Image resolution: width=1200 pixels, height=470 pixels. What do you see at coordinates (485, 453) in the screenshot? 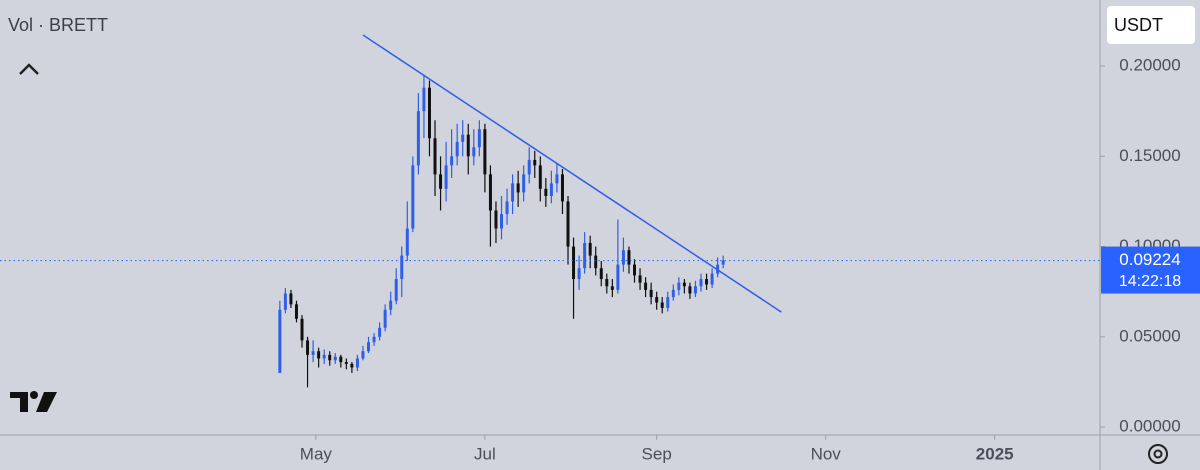
I see `x-tick-label: Jul` at bounding box center [485, 453].